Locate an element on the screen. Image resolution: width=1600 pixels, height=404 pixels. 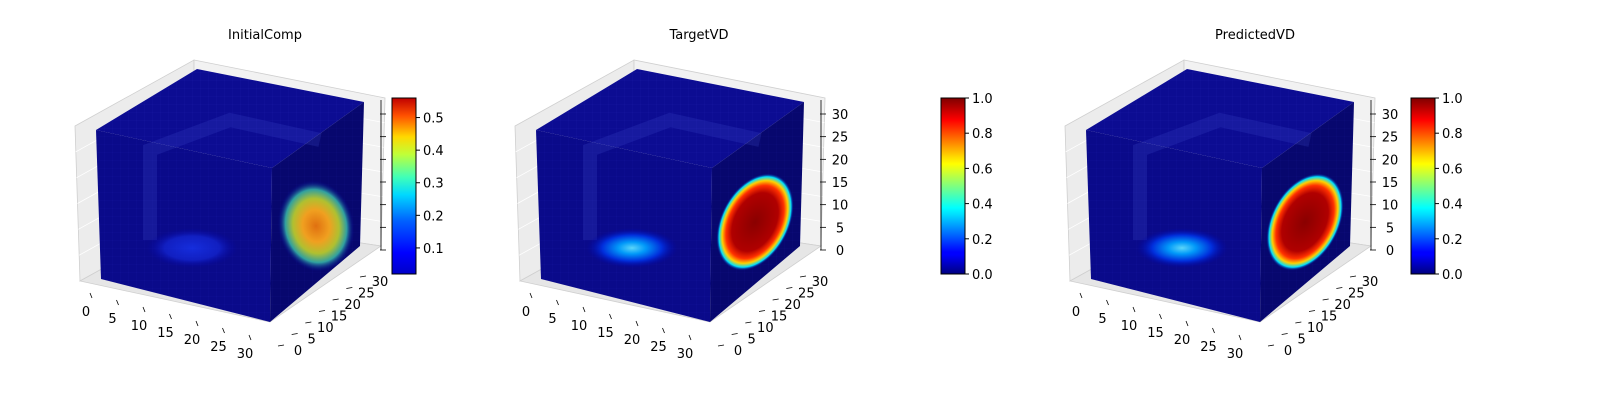
colorbar: 0.1 0.2 0.3 0.4 0.5 is located at coordinates (417, 186).